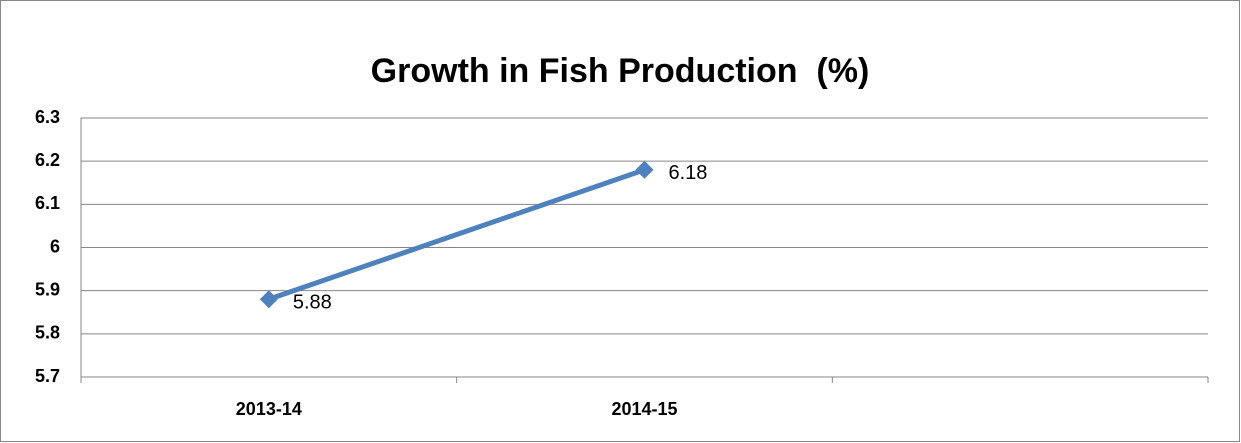 The image size is (1241, 443). What do you see at coordinates (47, 289) in the screenshot?
I see `y-tick-label: 5.9` at bounding box center [47, 289].